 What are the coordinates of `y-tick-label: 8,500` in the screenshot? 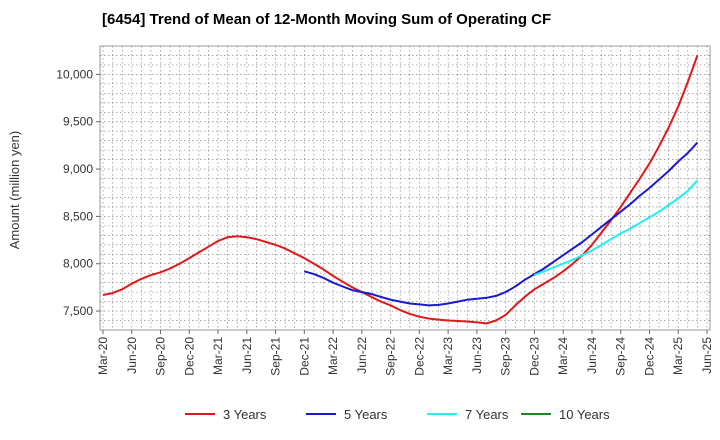 It's located at (78, 216).